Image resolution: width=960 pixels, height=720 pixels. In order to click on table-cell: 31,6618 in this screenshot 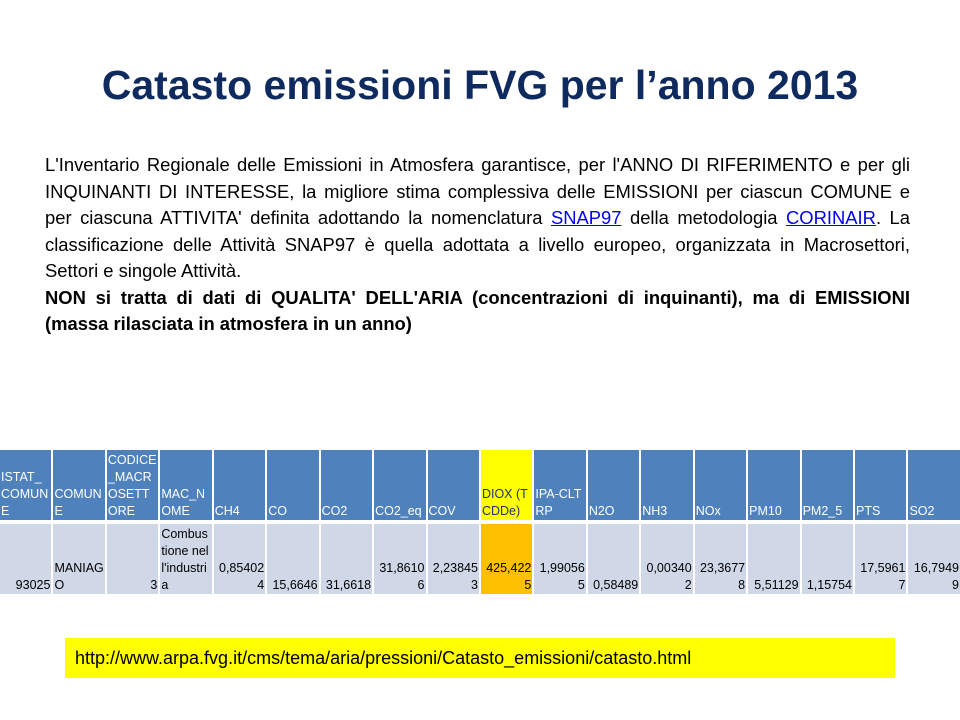, I will do `click(346, 559)`.